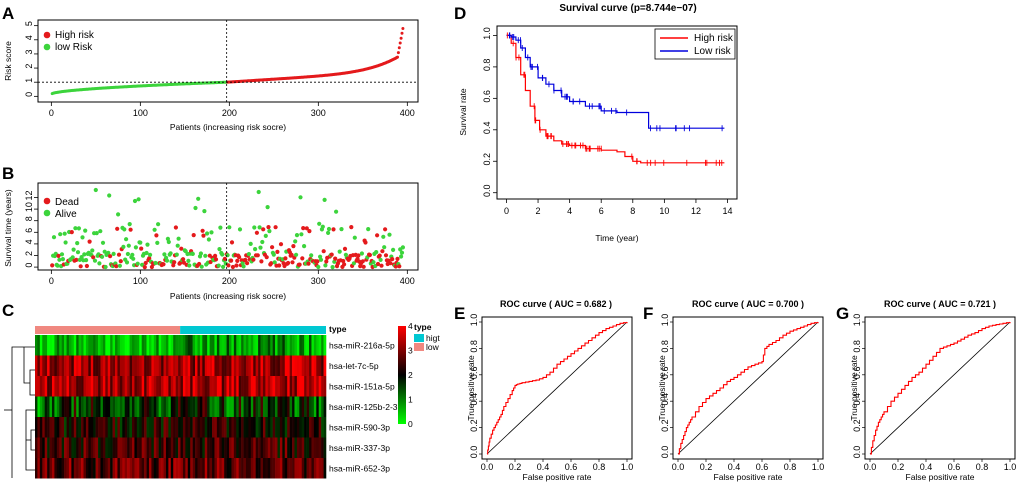  Describe the element at coordinates (67, 202) in the screenshot. I see `legend-dead-label: Dead` at that location.